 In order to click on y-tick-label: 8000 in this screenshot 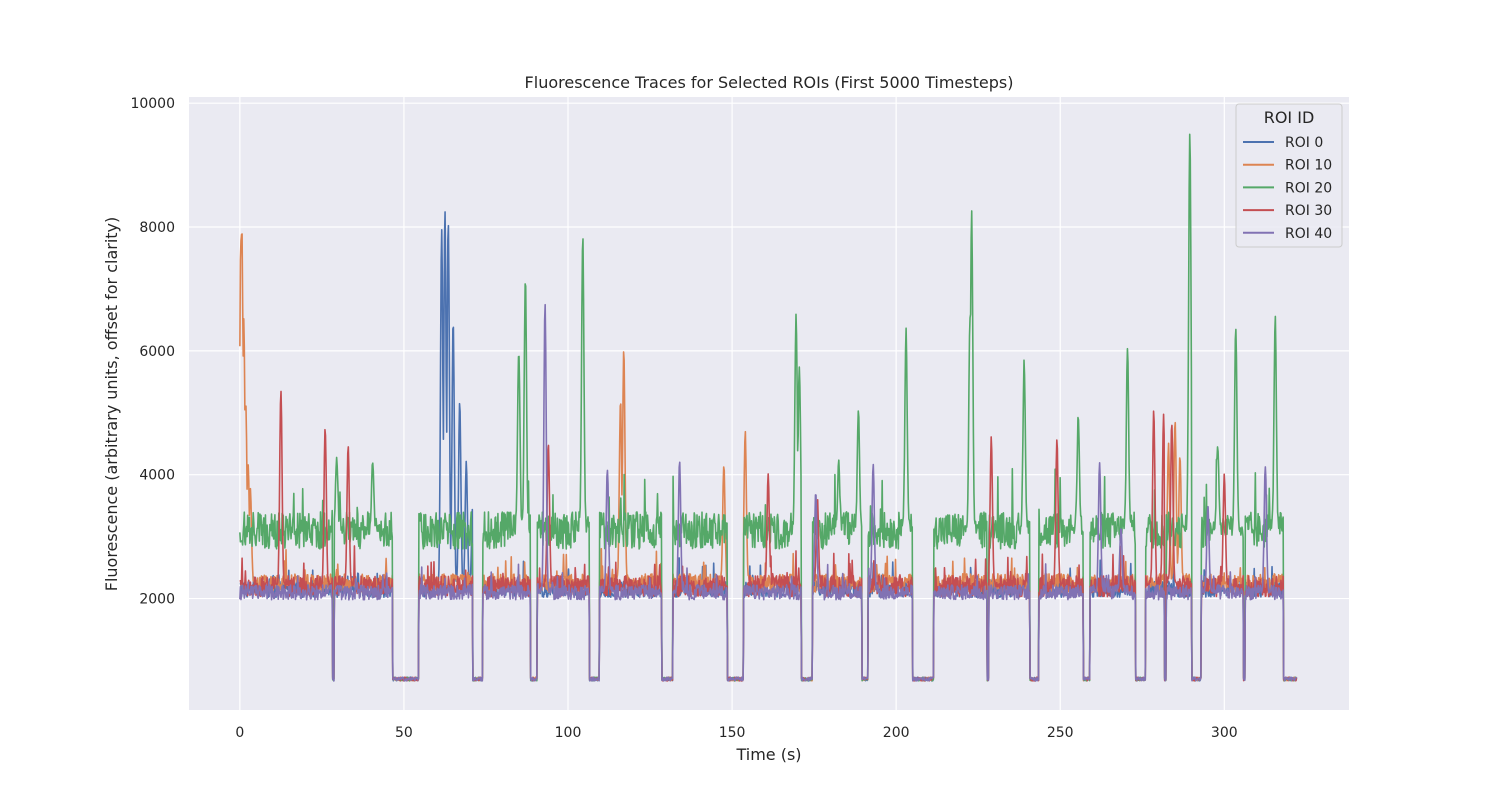, I will do `click(157, 228)`.